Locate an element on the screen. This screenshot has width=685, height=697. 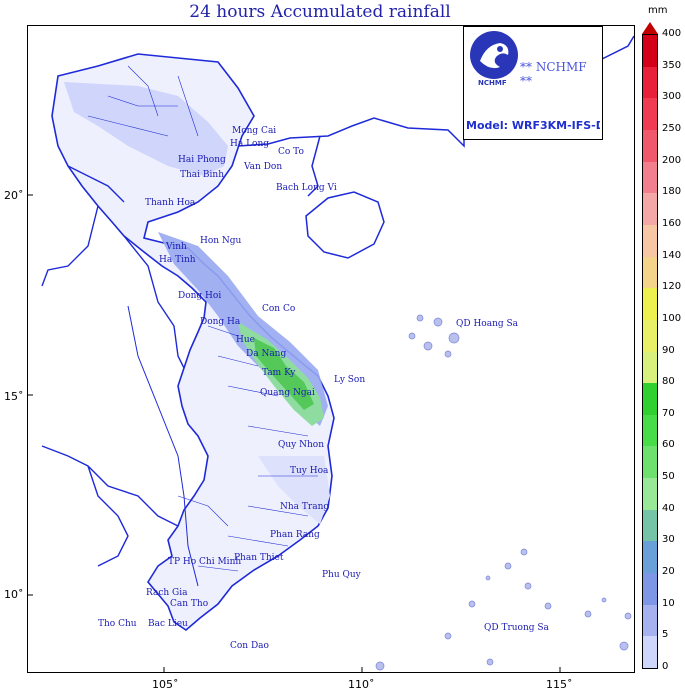
colorbar-level-label: 90 is located at coordinates (668, 350).